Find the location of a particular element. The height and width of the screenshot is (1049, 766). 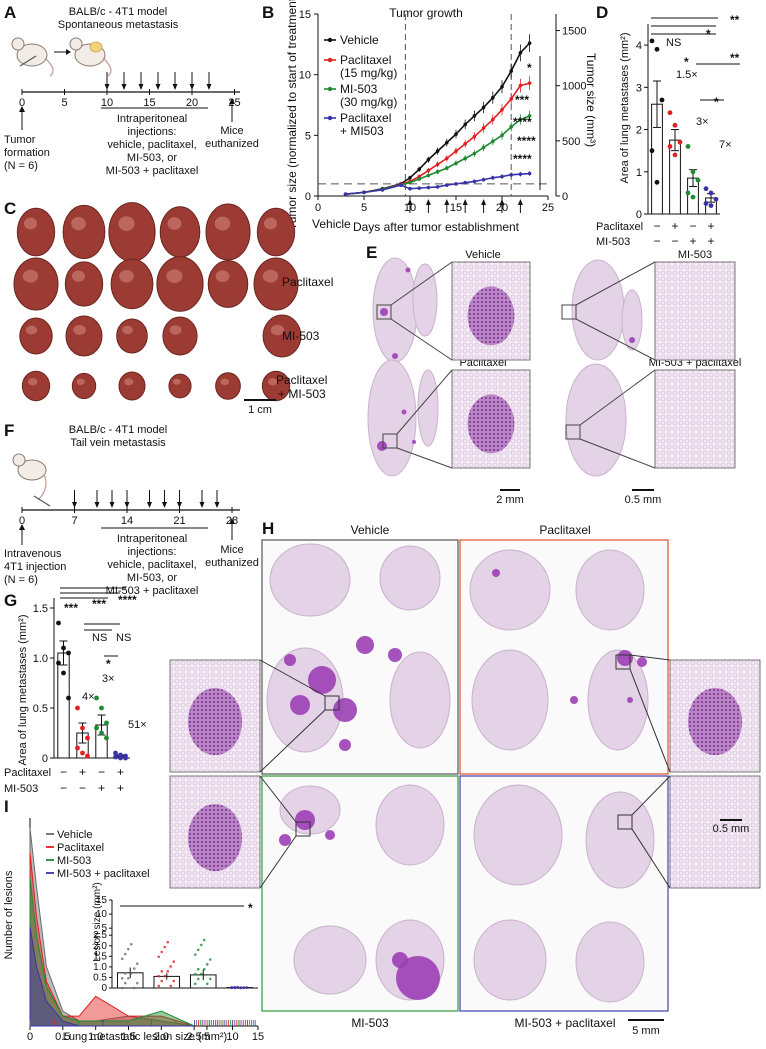

legend-label: + MI503 is located at coordinates (362, 131).